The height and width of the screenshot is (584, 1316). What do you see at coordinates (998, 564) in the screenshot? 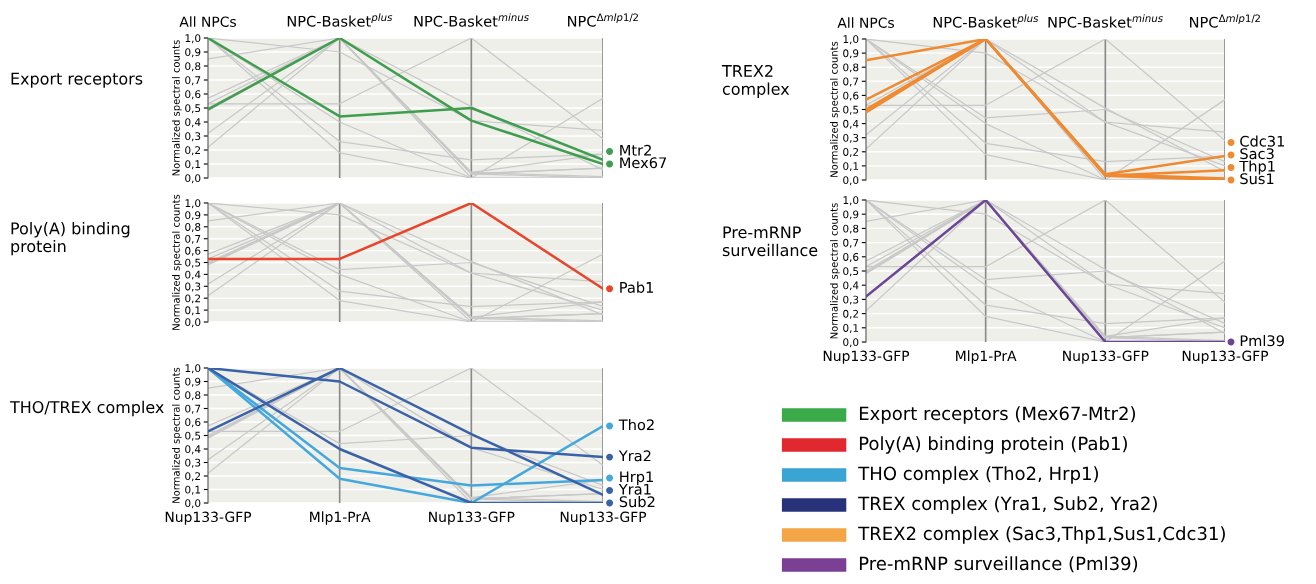
I see `category-label: Pre-mRNP surveillance (Pml39)` at bounding box center [998, 564].